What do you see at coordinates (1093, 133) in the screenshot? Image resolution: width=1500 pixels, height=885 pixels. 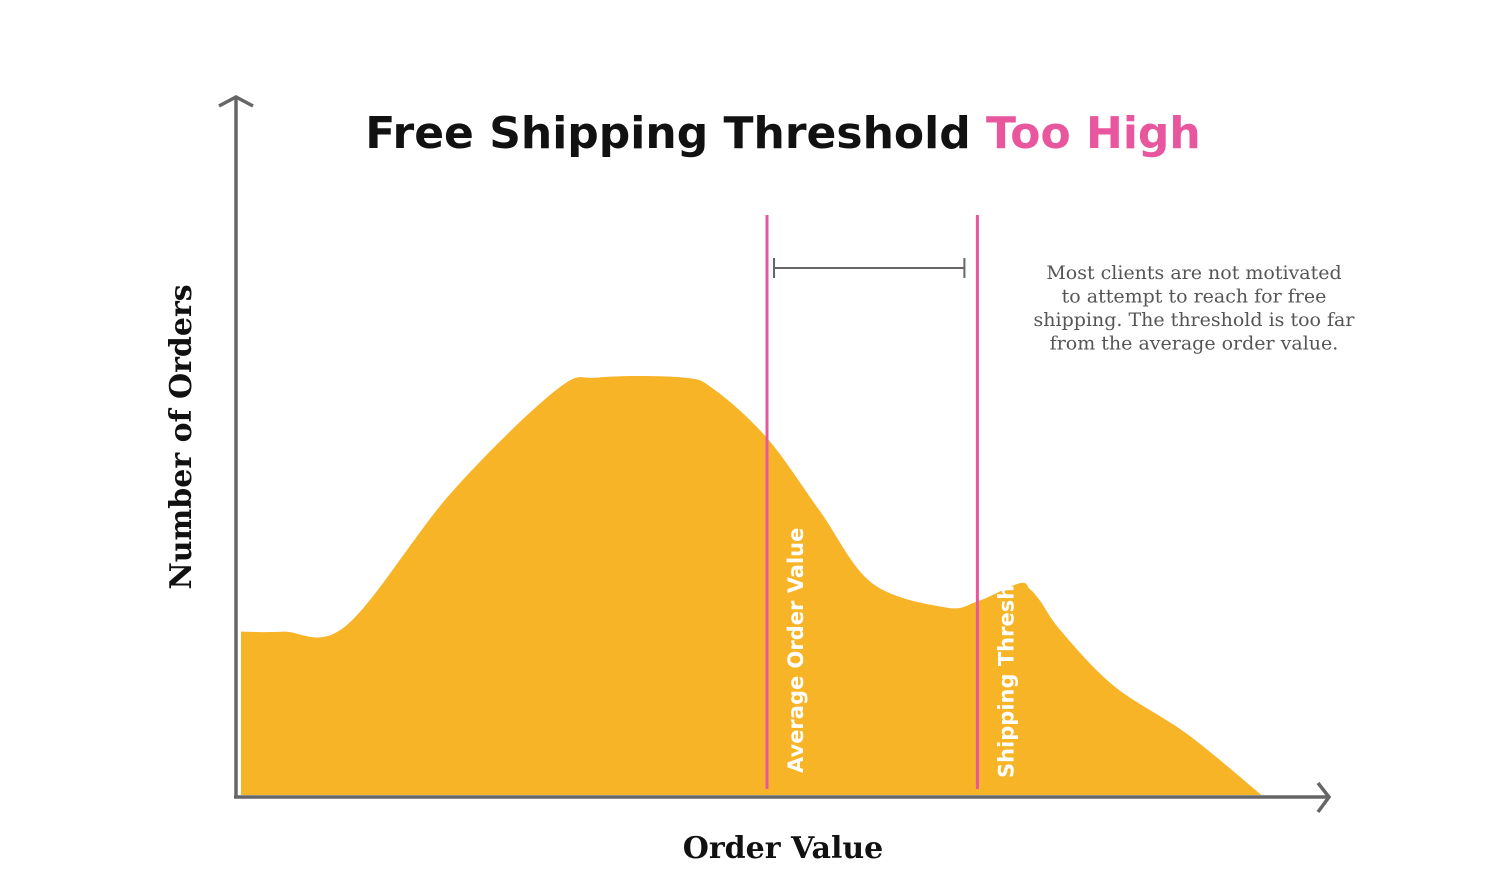 I see `chart-title-part-1: Too High` at bounding box center [1093, 133].